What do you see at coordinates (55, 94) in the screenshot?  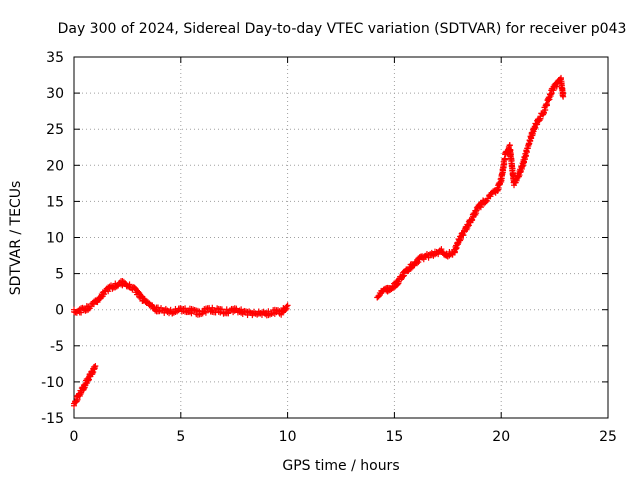 I see `y-tick-label: 30` at bounding box center [55, 94].